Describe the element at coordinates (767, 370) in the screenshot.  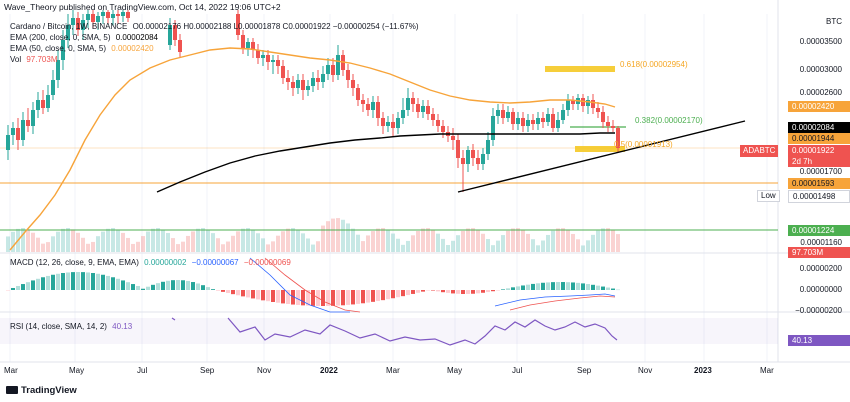
I see `time-axis-label: Mar` at that location.